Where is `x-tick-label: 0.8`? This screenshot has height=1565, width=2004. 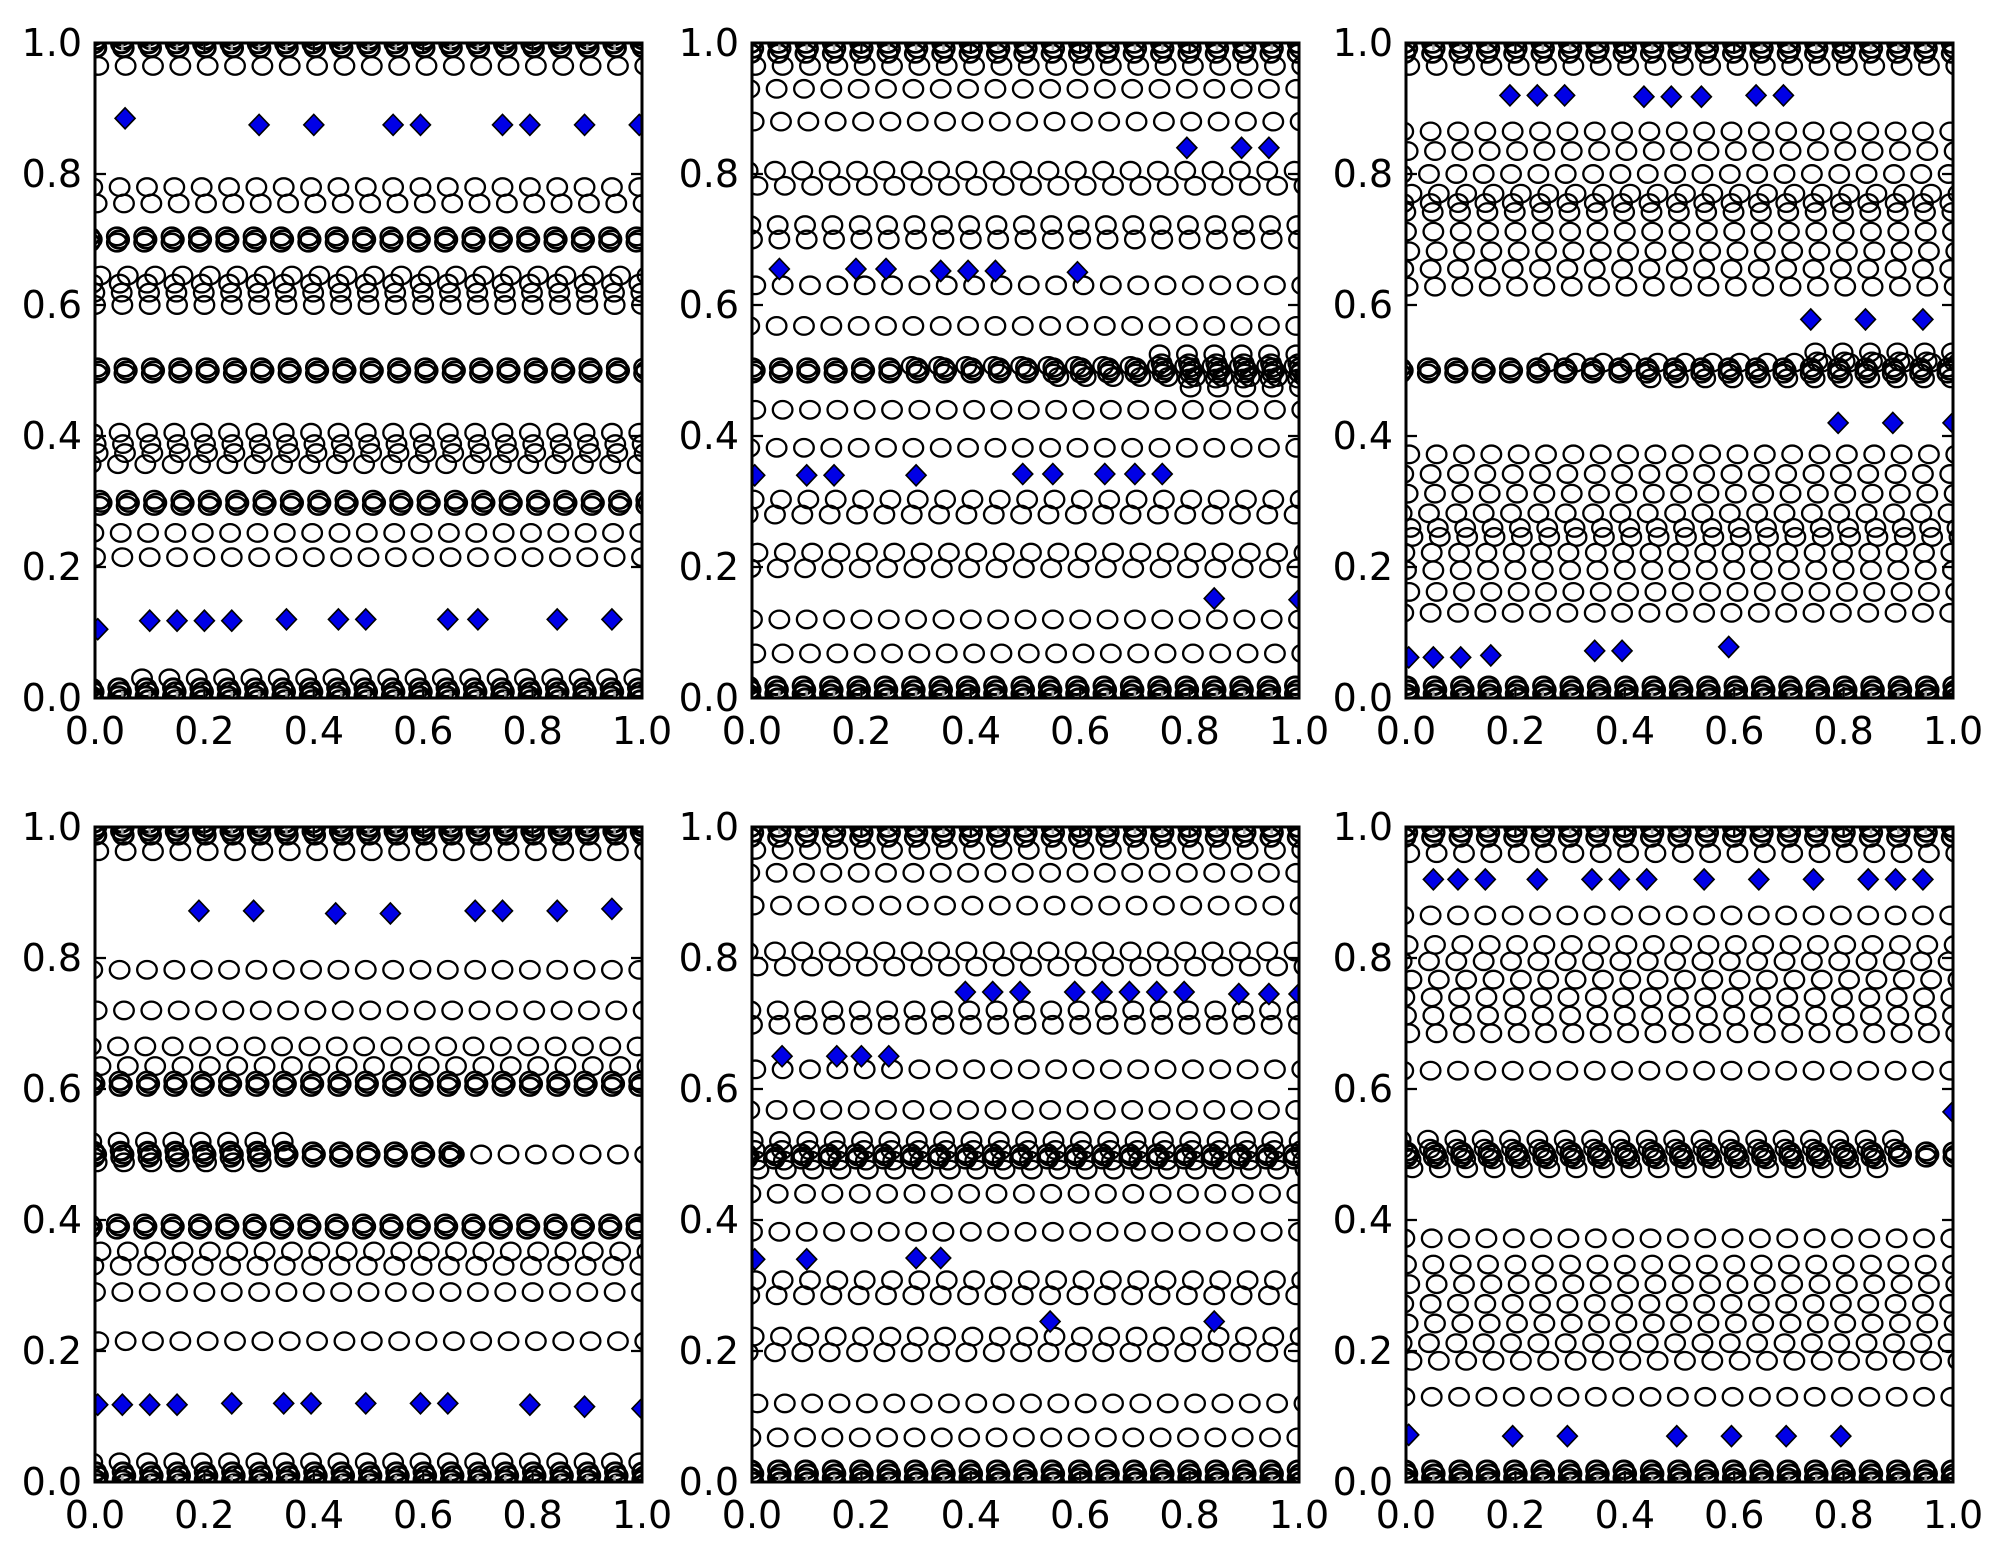
x-tick-label: 0.8 is located at coordinates (1843, 1515).